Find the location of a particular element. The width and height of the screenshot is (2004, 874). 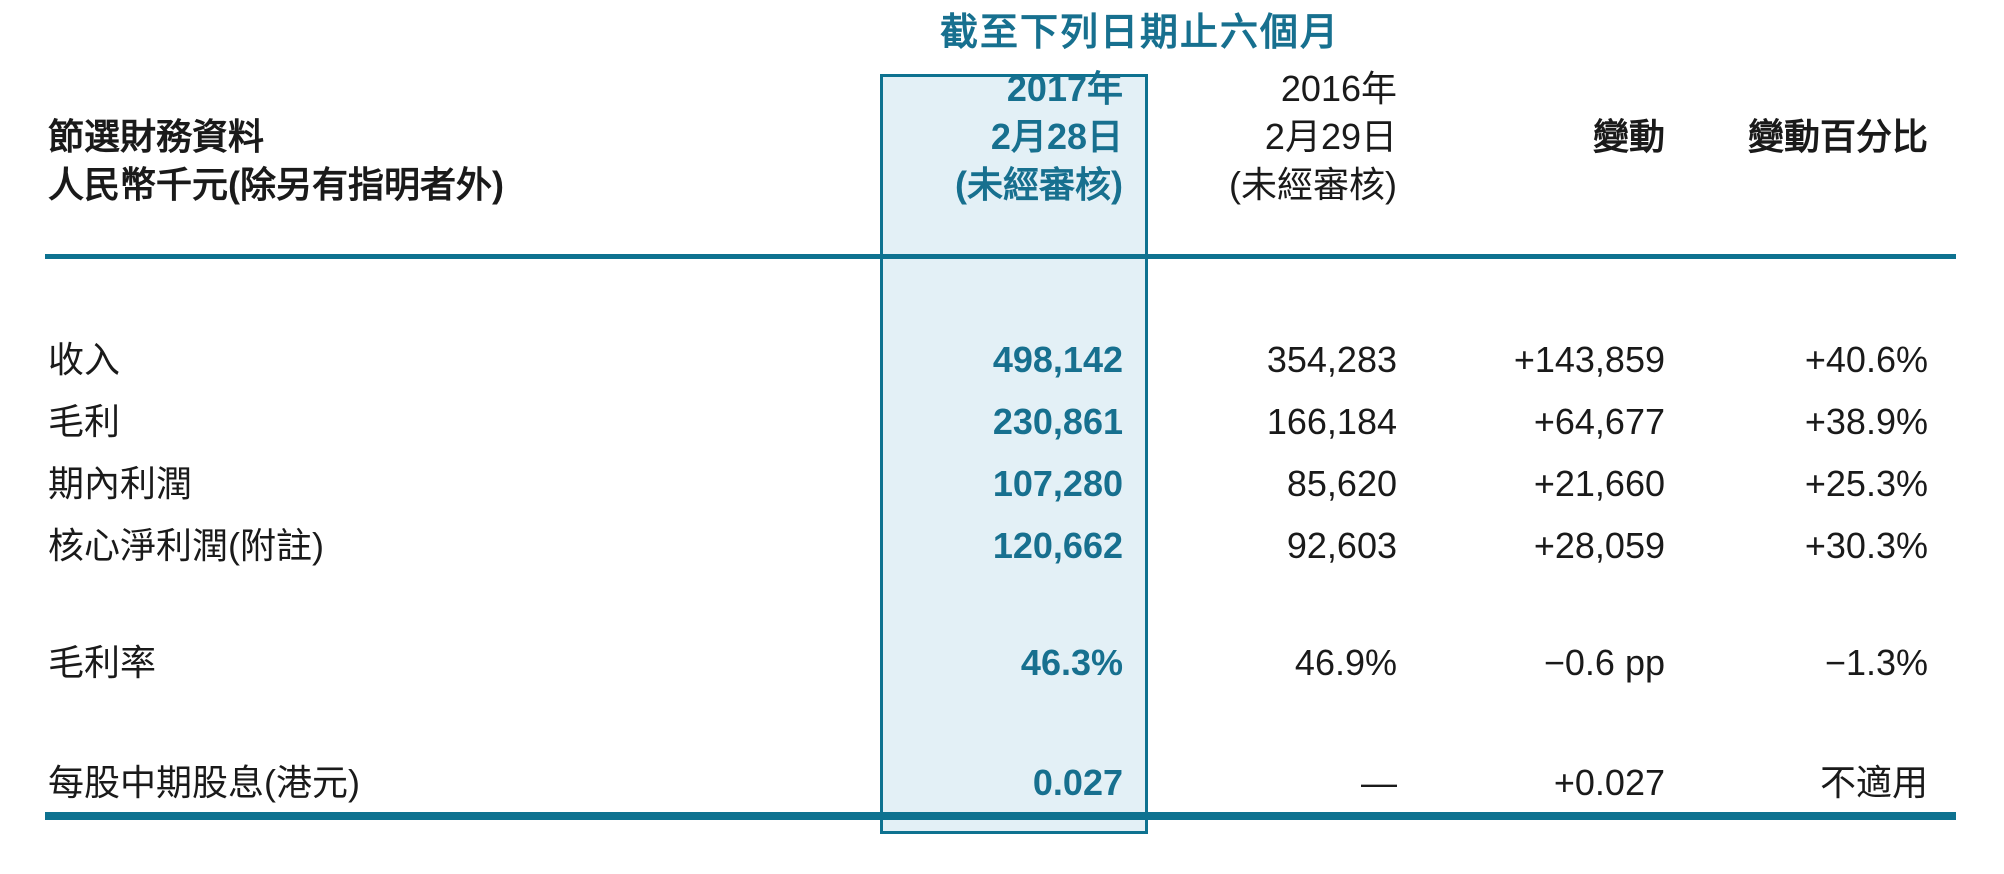

stub-header-line1: 節選財務資料 is located at coordinates (156, 136).